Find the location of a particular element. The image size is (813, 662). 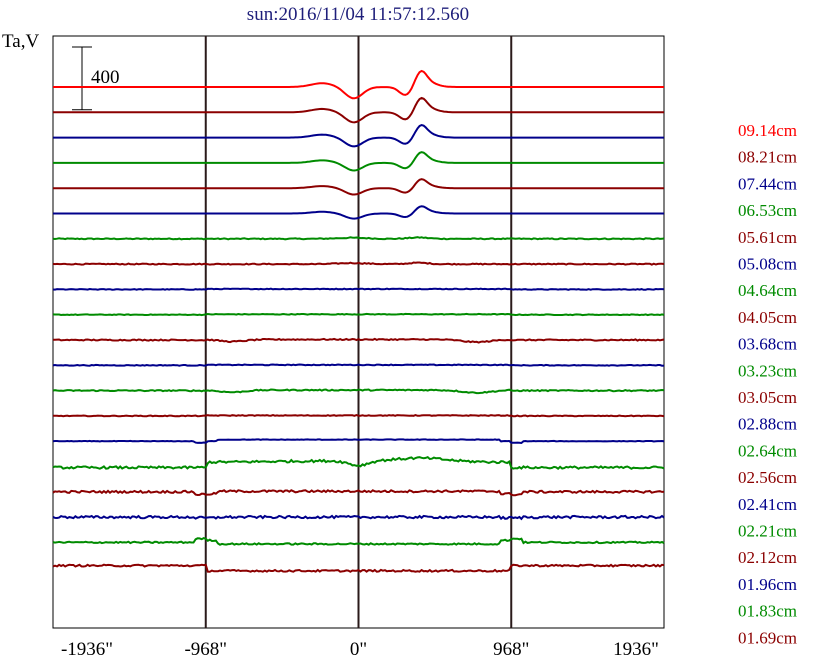

series-line-01.83cm is located at coordinates (358, 541).